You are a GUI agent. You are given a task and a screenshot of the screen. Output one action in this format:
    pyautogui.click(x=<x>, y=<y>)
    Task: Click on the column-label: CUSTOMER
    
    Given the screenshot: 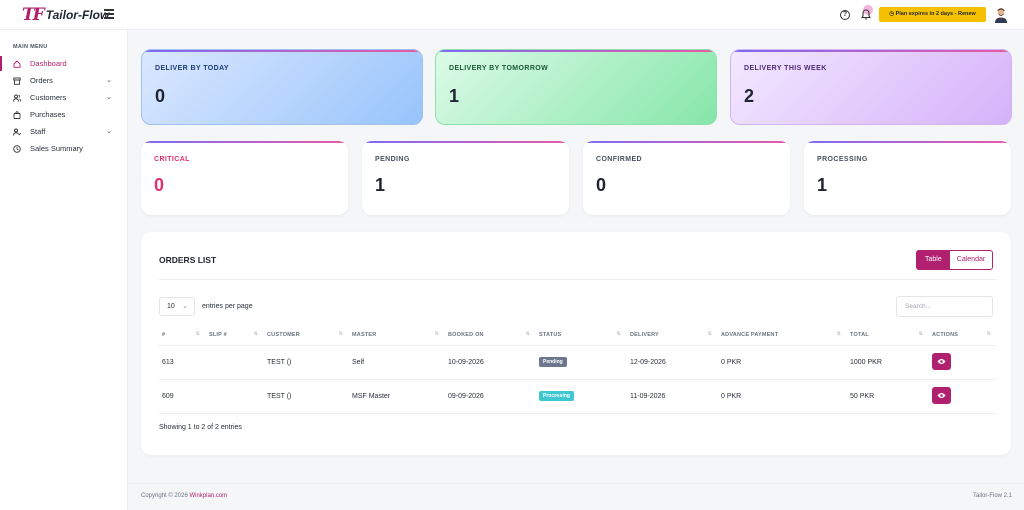 What is the action you would take?
    pyautogui.click(x=283, y=334)
    